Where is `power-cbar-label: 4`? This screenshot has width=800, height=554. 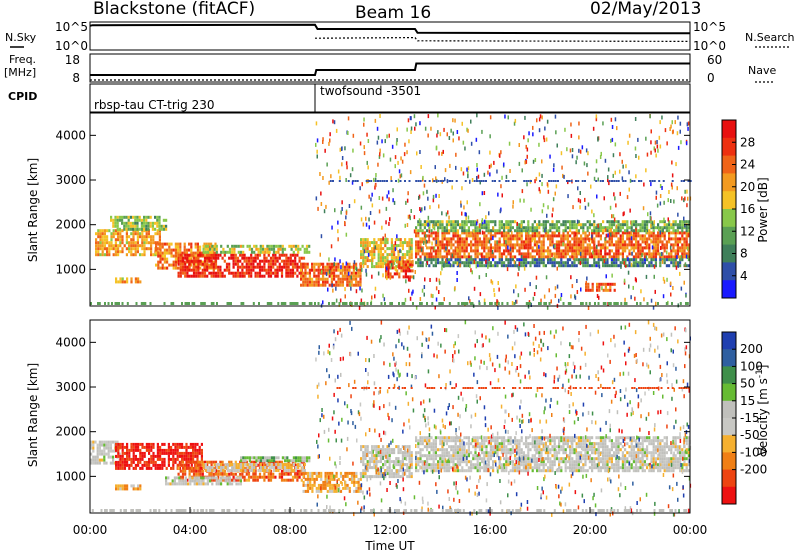
power-cbar-label: 4 is located at coordinates (744, 276).